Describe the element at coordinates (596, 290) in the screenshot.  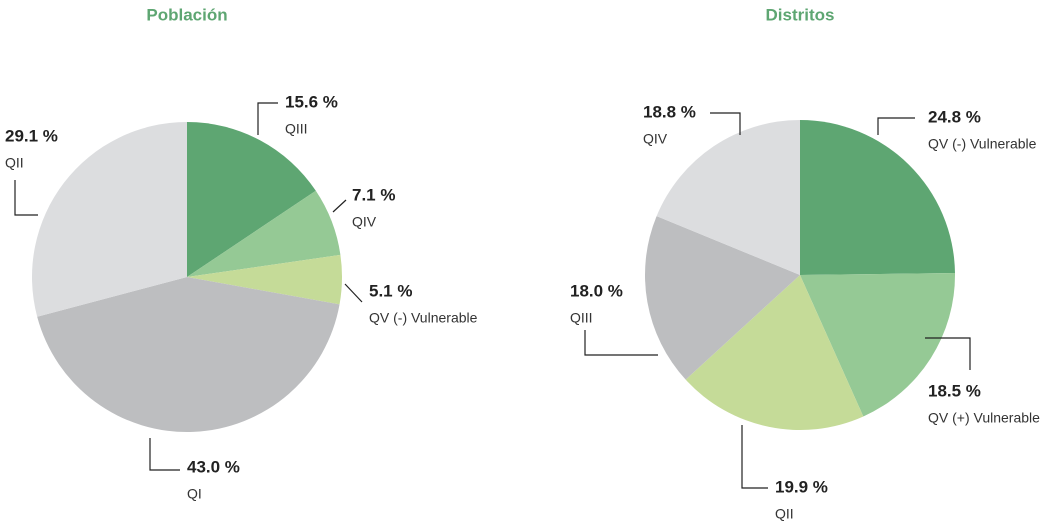
I see `value-label: 18.0 %` at that location.